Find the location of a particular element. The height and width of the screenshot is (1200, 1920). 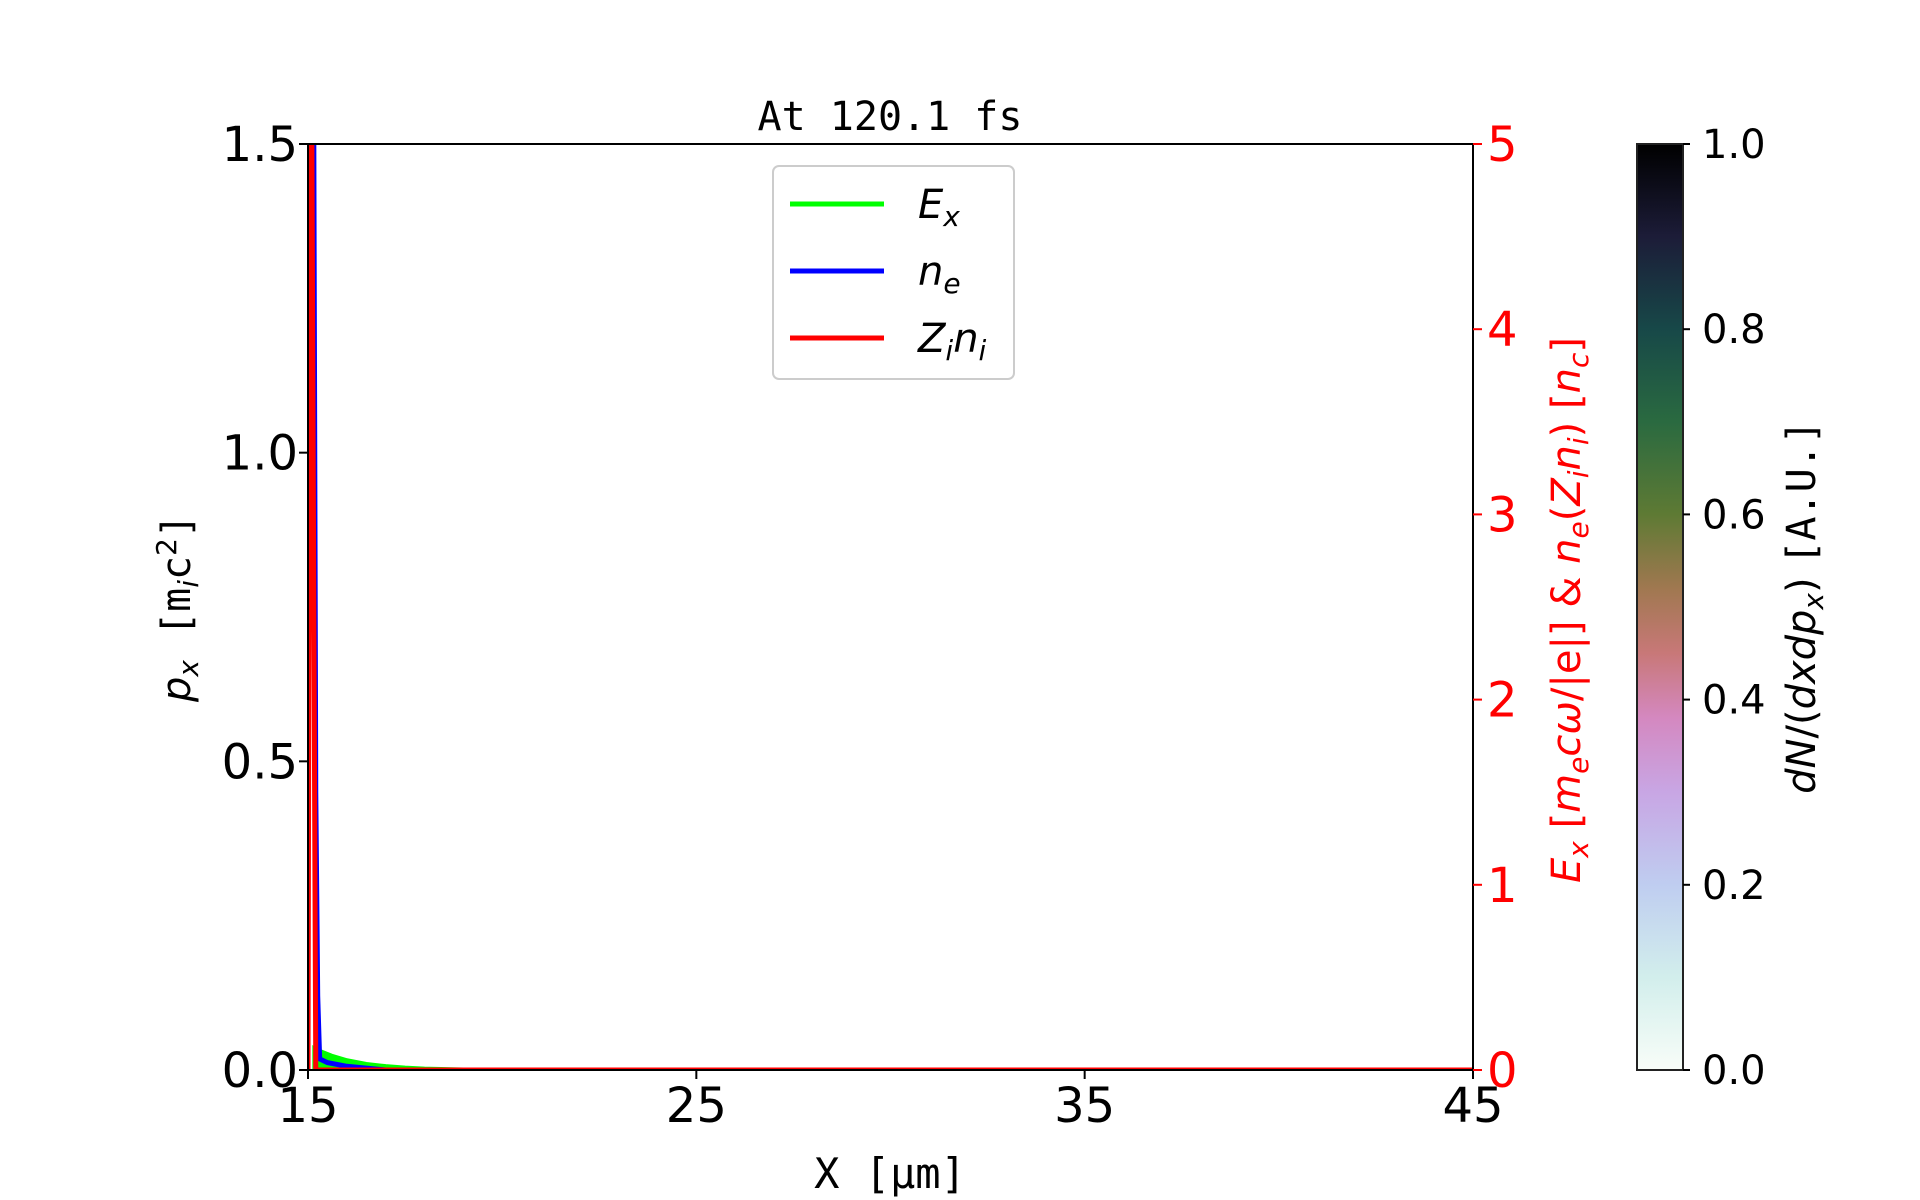

legend: Ex ne Zini is located at coordinates (893, 272).